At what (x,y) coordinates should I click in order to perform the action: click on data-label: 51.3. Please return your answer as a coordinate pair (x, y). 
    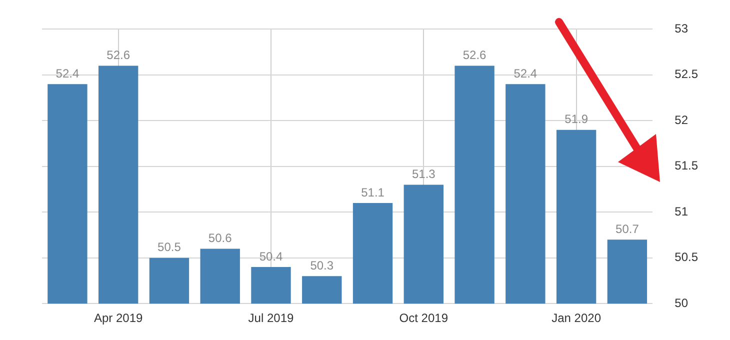
    Looking at the image, I should click on (424, 174).